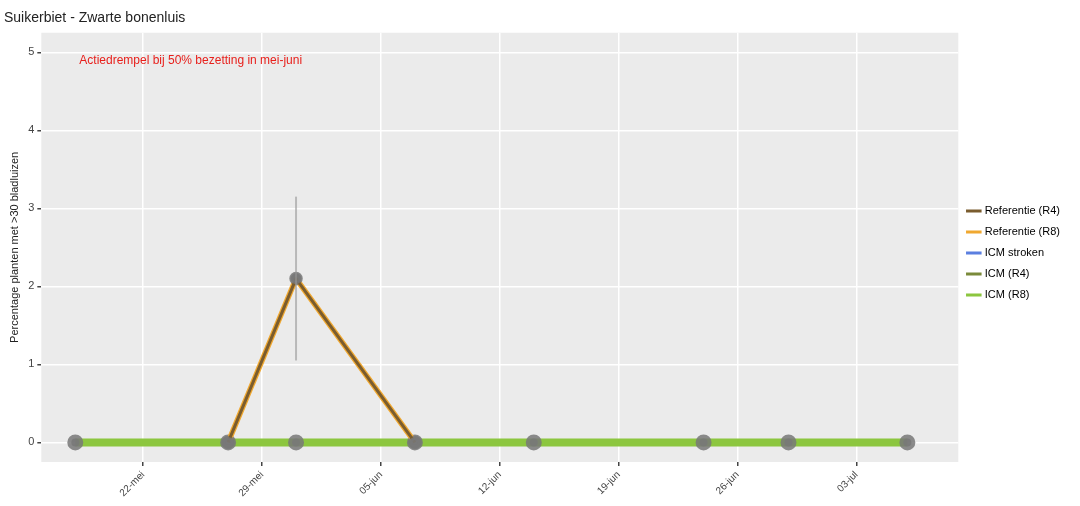 The image size is (1080, 506). Describe the element at coordinates (31, 285) in the screenshot. I see `y-tick-label: 2` at that location.